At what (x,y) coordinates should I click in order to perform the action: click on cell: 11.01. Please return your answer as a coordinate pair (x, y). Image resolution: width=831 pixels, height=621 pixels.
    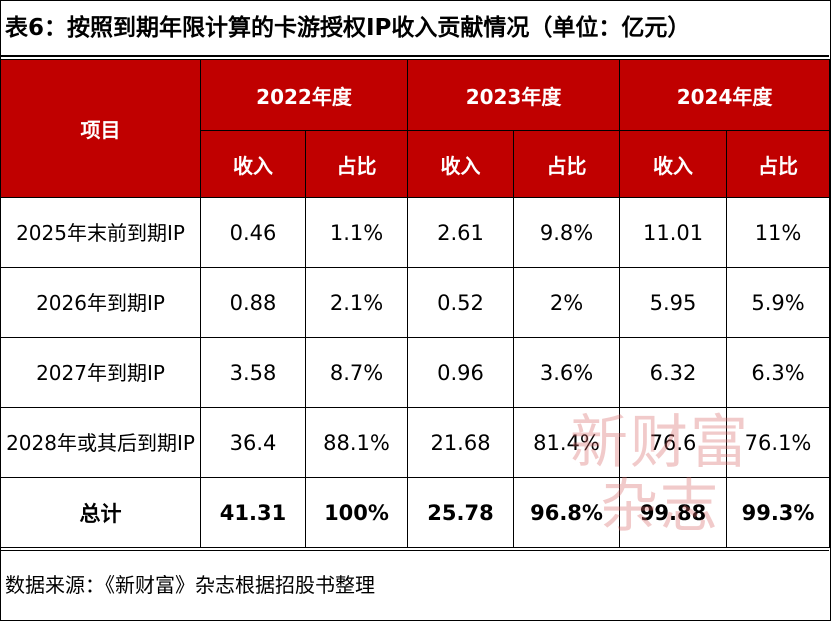
    Looking at the image, I should click on (673, 232).